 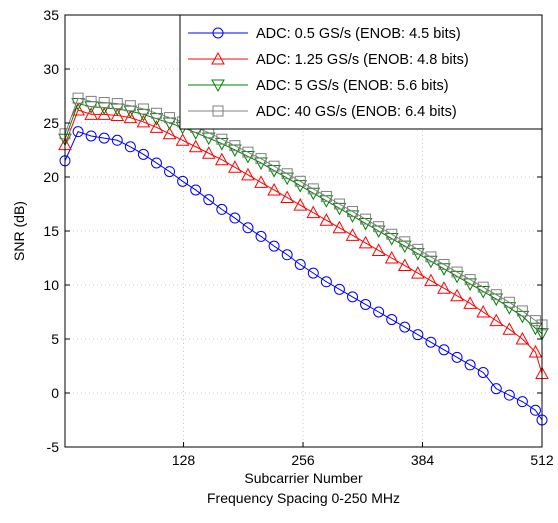 What do you see at coordinates (53, 447) in the screenshot?
I see `y-tick-label: -5` at bounding box center [53, 447].